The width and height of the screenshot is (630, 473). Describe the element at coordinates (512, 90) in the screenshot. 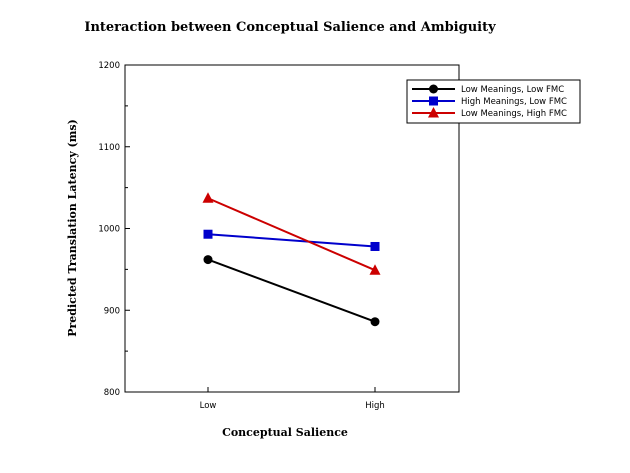

I see `legend-label: Low Meanings, Low FMC` at that location.